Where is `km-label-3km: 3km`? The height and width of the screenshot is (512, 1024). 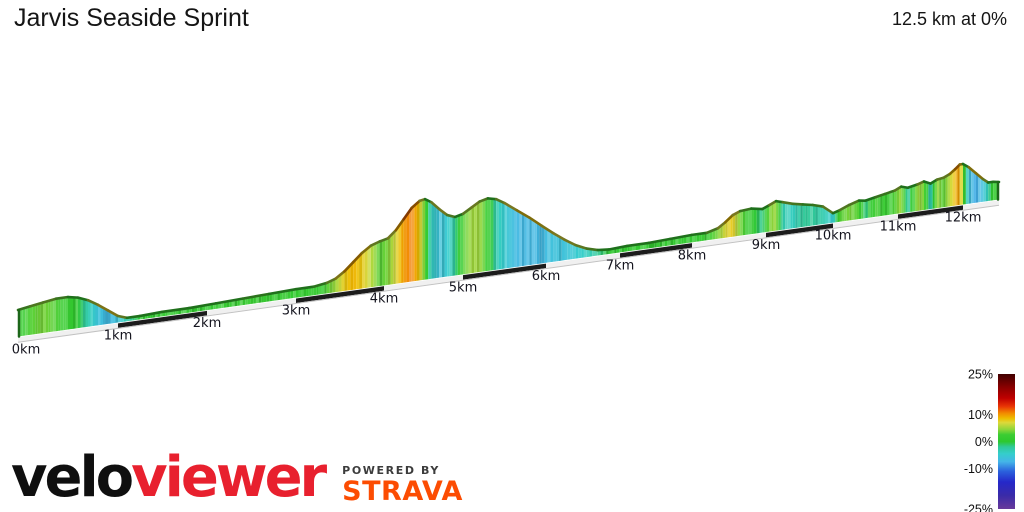 km-label-3km: 3km is located at coordinates (296, 311).